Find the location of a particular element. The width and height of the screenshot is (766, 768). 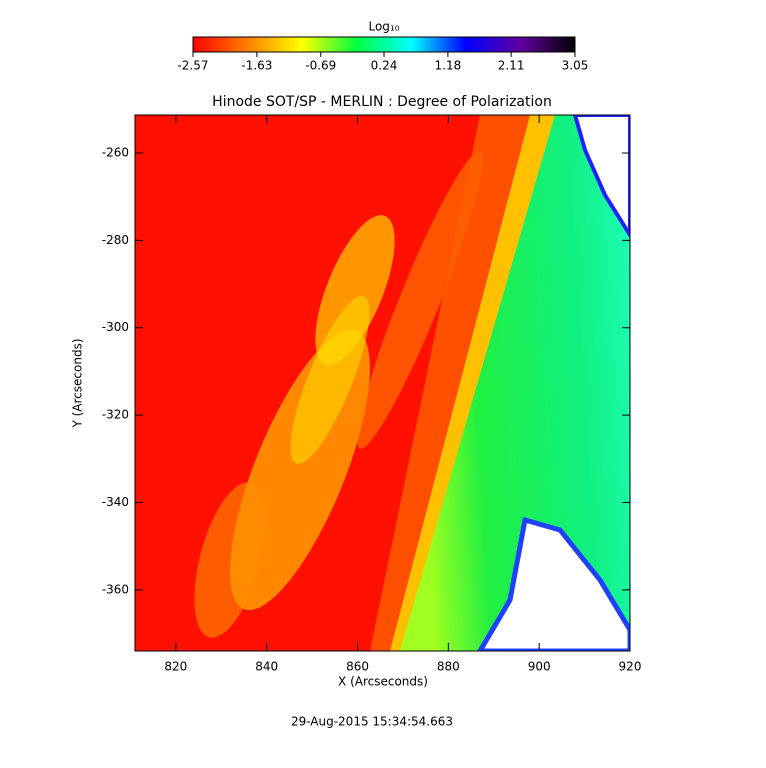

colorbar-tick-label: -2.57 is located at coordinates (192, 66).